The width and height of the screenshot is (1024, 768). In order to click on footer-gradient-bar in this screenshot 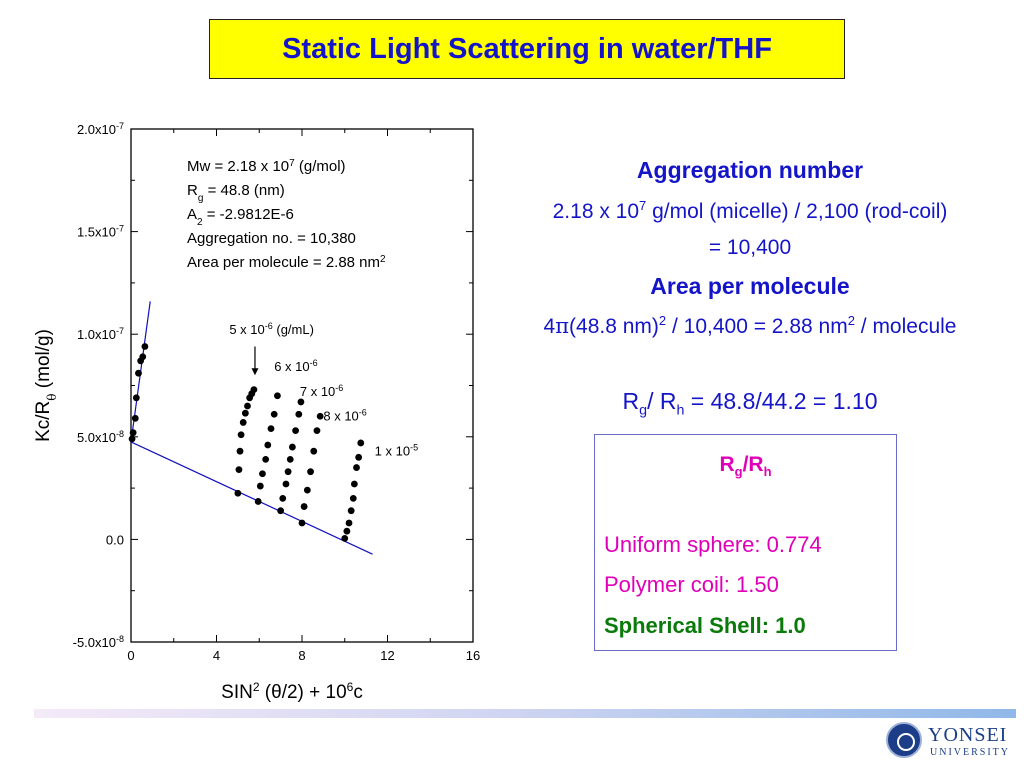, I will do `click(525, 713)`.